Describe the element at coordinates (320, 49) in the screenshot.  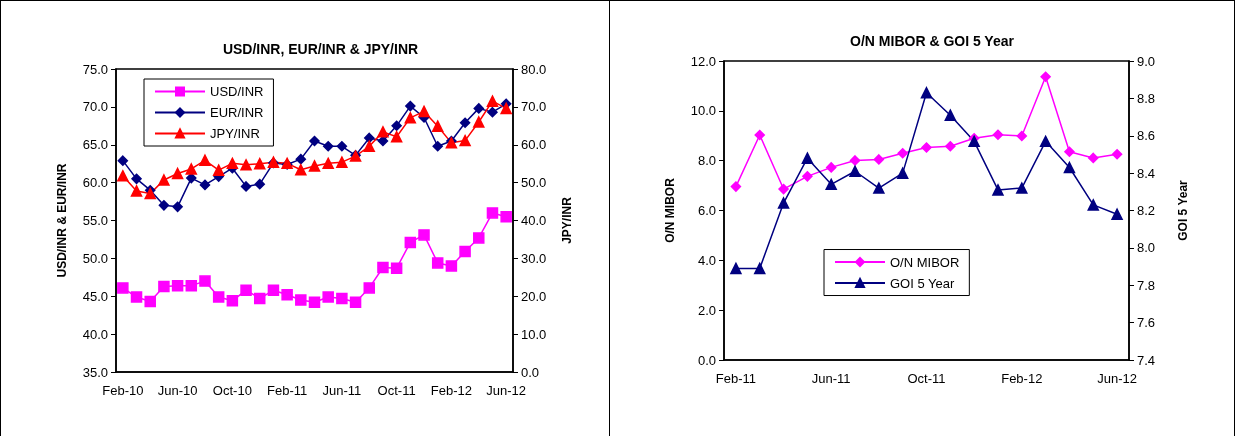
I see `chart-title: USD/INR, EUR/INR & JPY/INR` at that location.